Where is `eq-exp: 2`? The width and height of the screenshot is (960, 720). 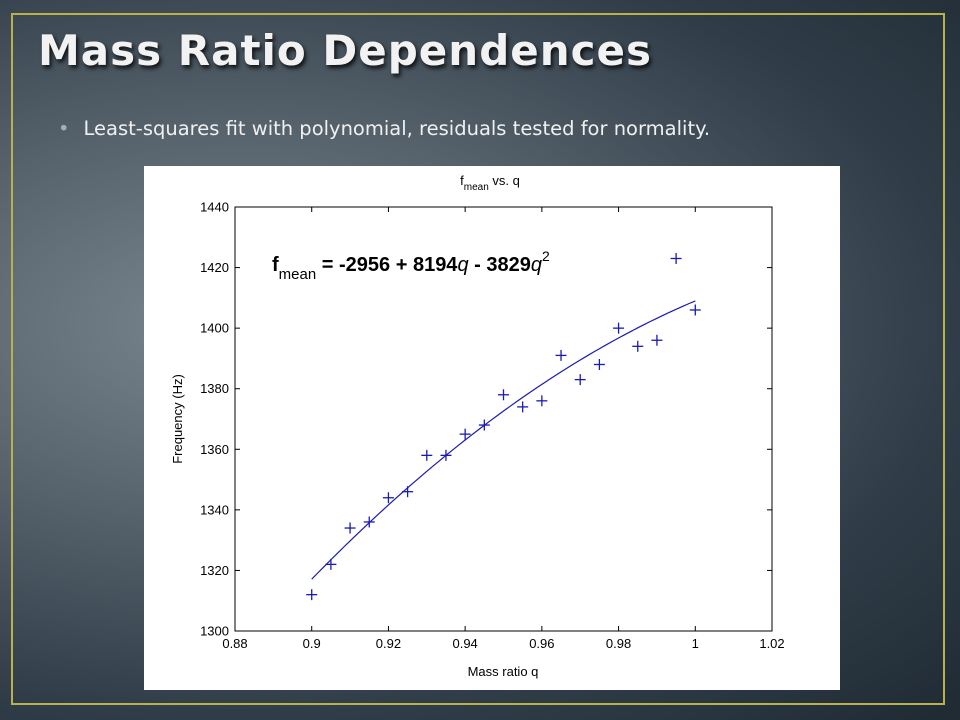
eq-exp: 2 is located at coordinates (546, 256).